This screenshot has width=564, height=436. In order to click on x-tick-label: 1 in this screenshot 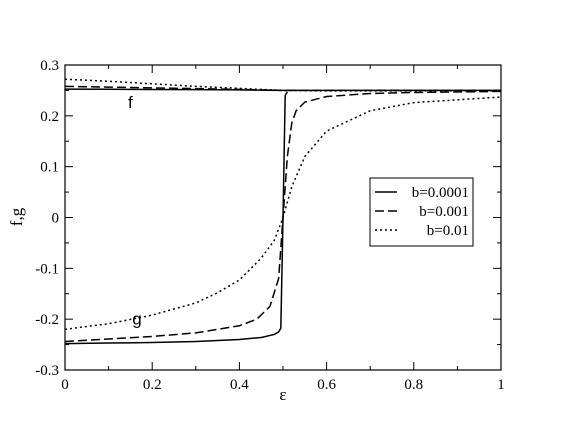, I will do `click(501, 385)`.